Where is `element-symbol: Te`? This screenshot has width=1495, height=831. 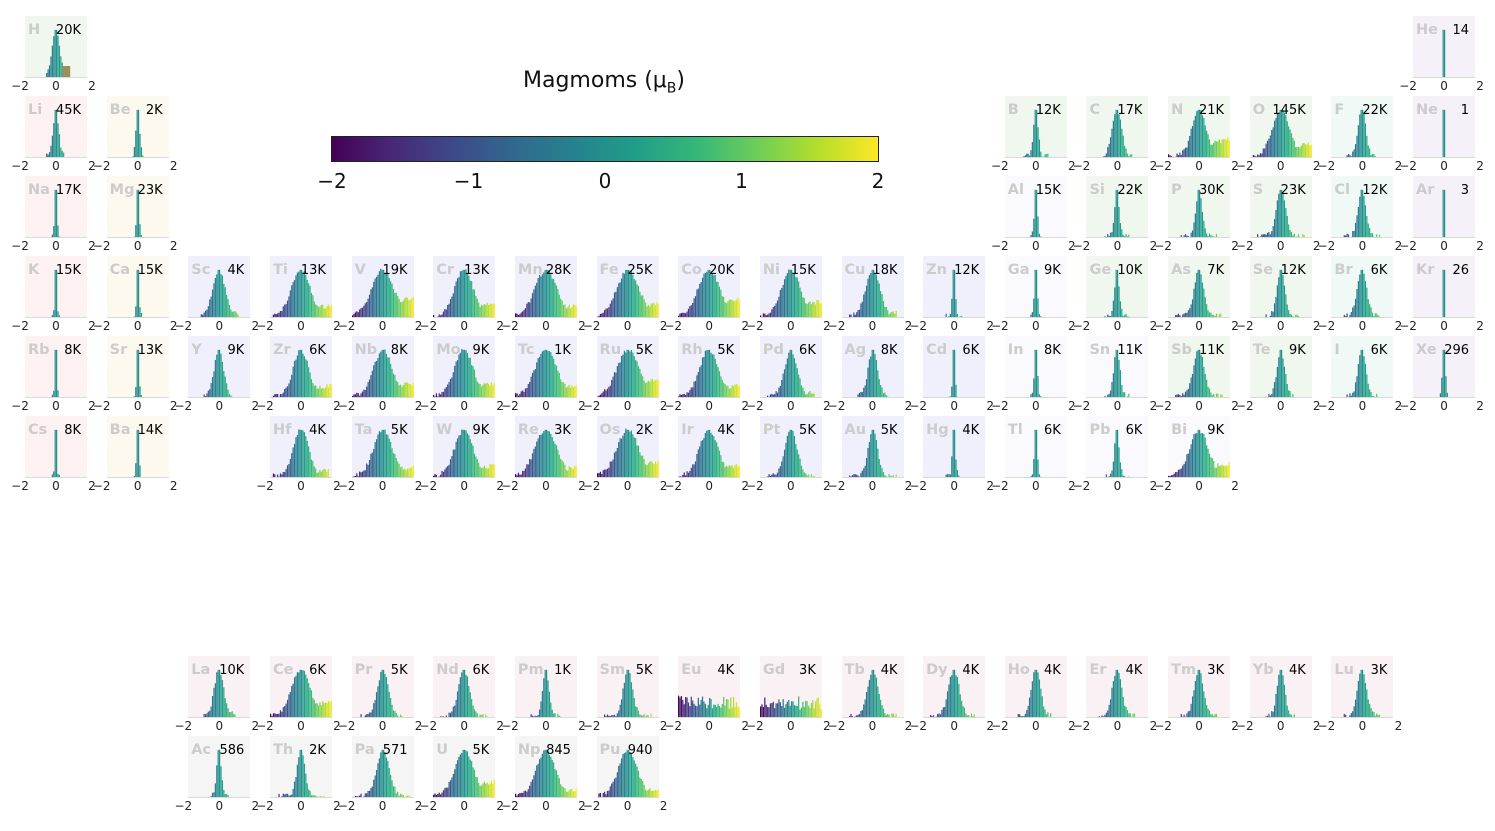 element-symbol: Te is located at coordinates (1261, 350).